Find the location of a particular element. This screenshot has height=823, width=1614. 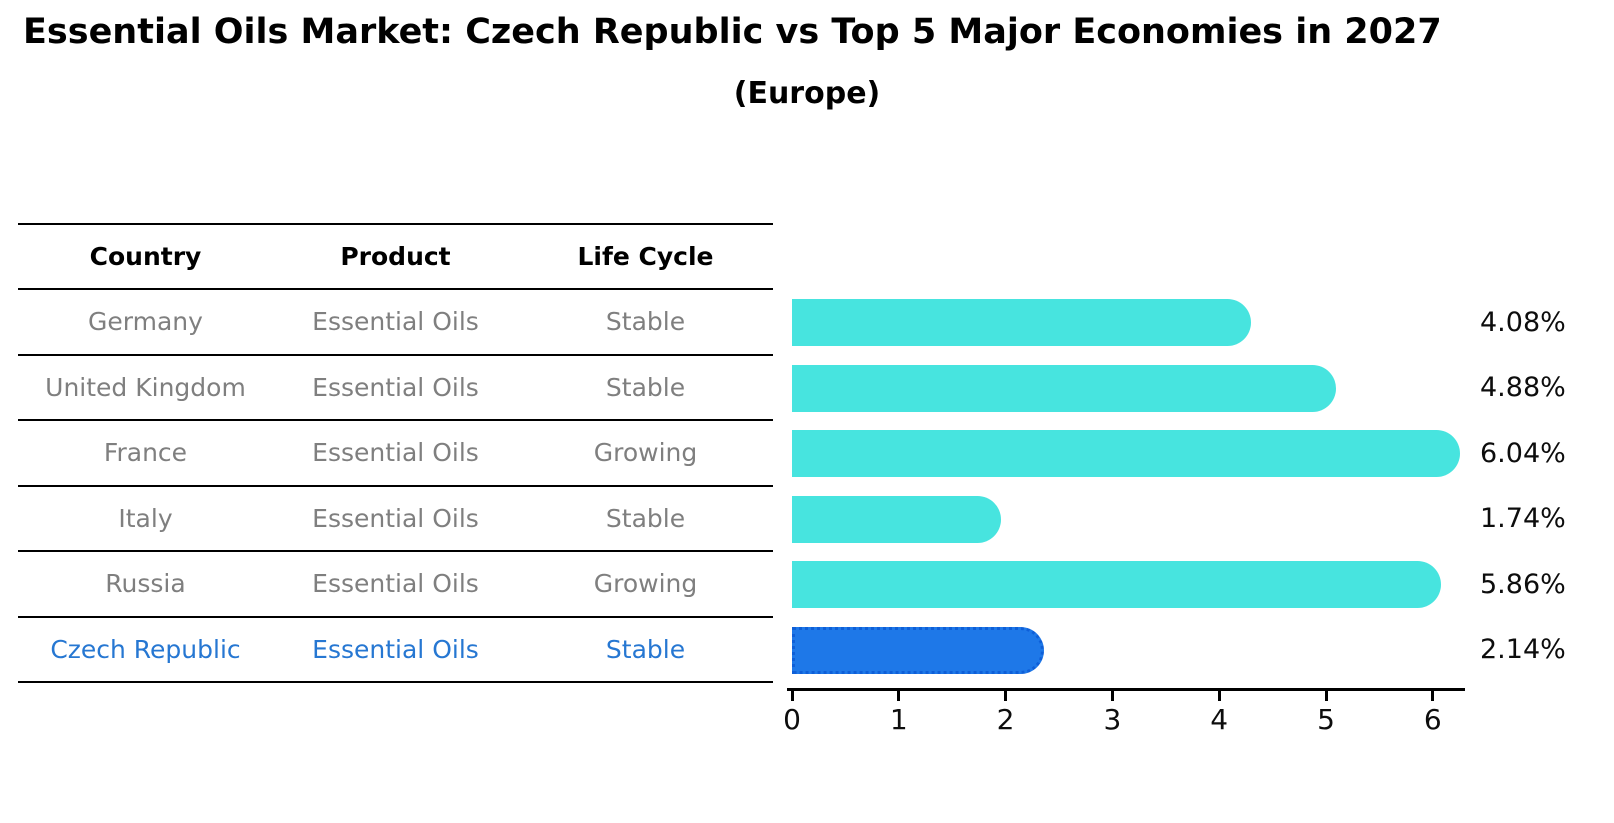

value-label-czech-republic: 2.14% is located at coordinates (1523, 650).